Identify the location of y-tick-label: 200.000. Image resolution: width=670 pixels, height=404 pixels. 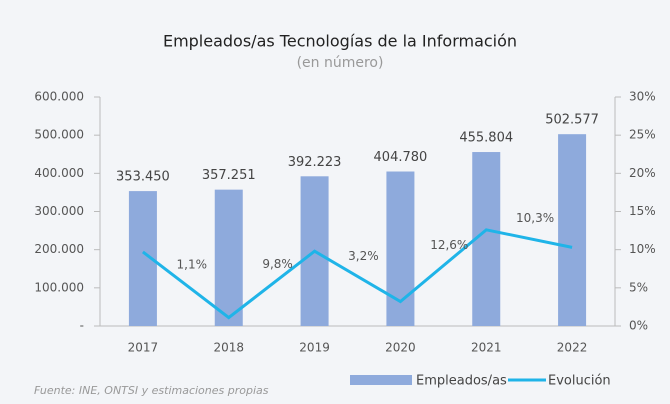
(59, 249).